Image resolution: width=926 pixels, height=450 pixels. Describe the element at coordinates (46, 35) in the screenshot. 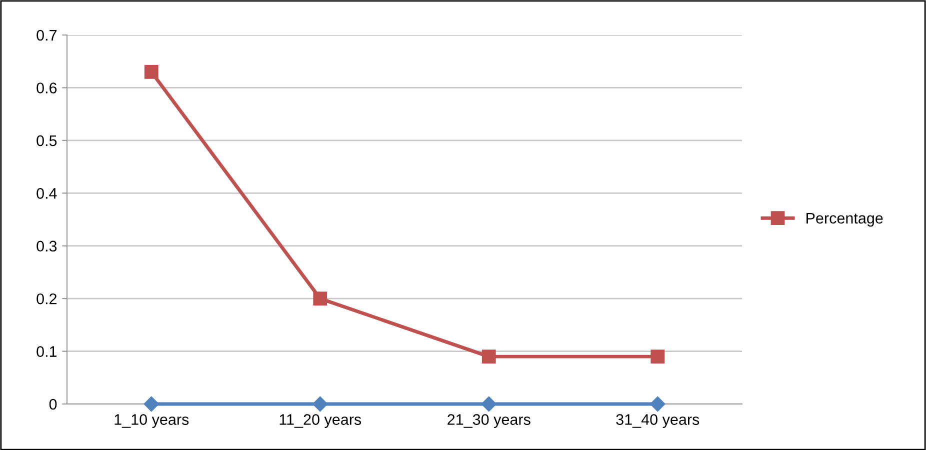

I see `y-tick-label: 0.7` at that location.